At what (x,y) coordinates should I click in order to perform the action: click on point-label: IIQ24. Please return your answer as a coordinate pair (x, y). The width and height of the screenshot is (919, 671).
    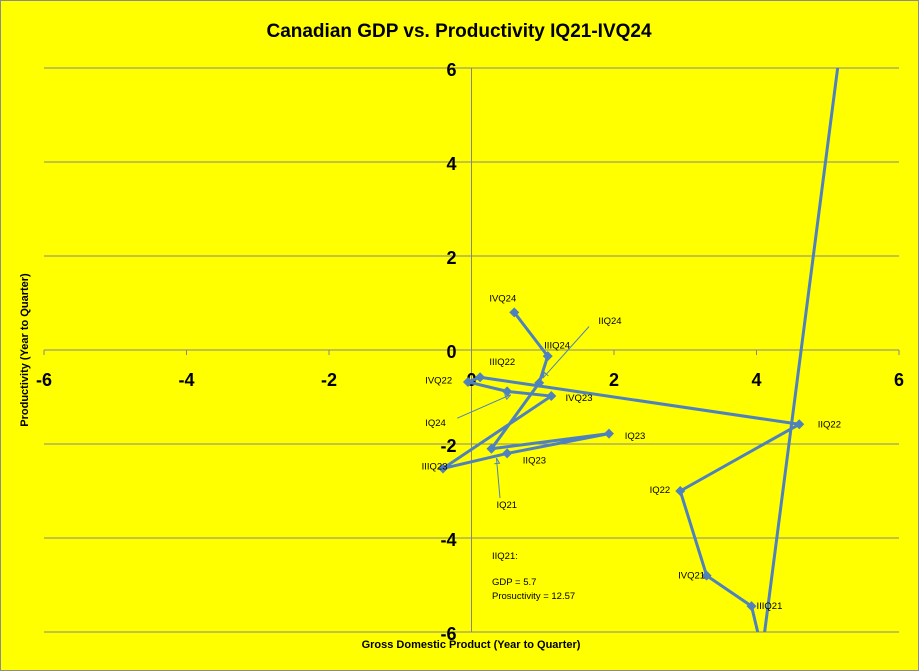
    Looking at the image, I should click on (609, 321).